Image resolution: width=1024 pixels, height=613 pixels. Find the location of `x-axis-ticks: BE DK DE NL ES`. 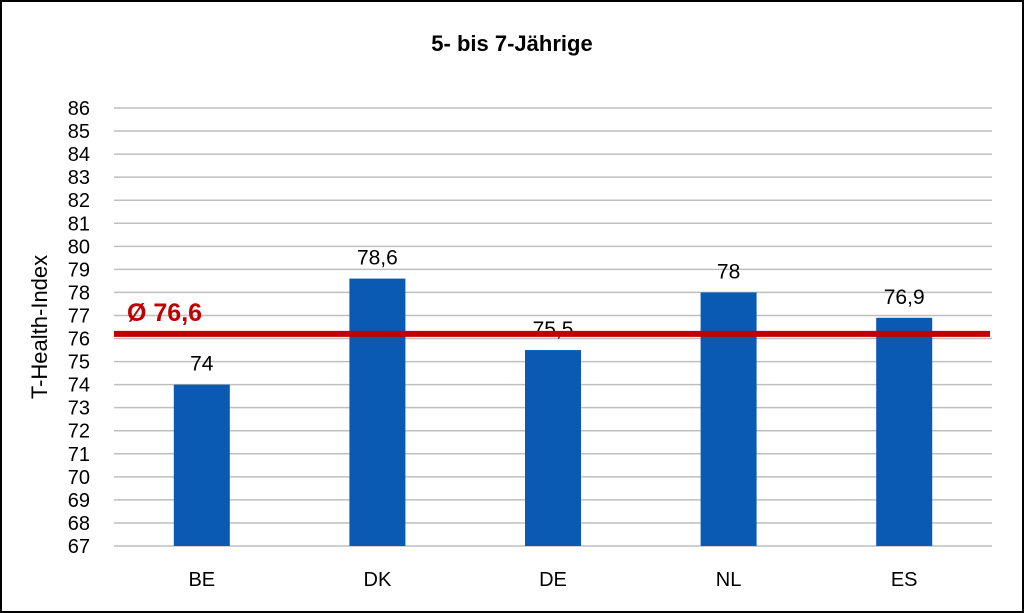

x-axis-ticks: BE DK DE NL ES is located at coordinates (552, 580).